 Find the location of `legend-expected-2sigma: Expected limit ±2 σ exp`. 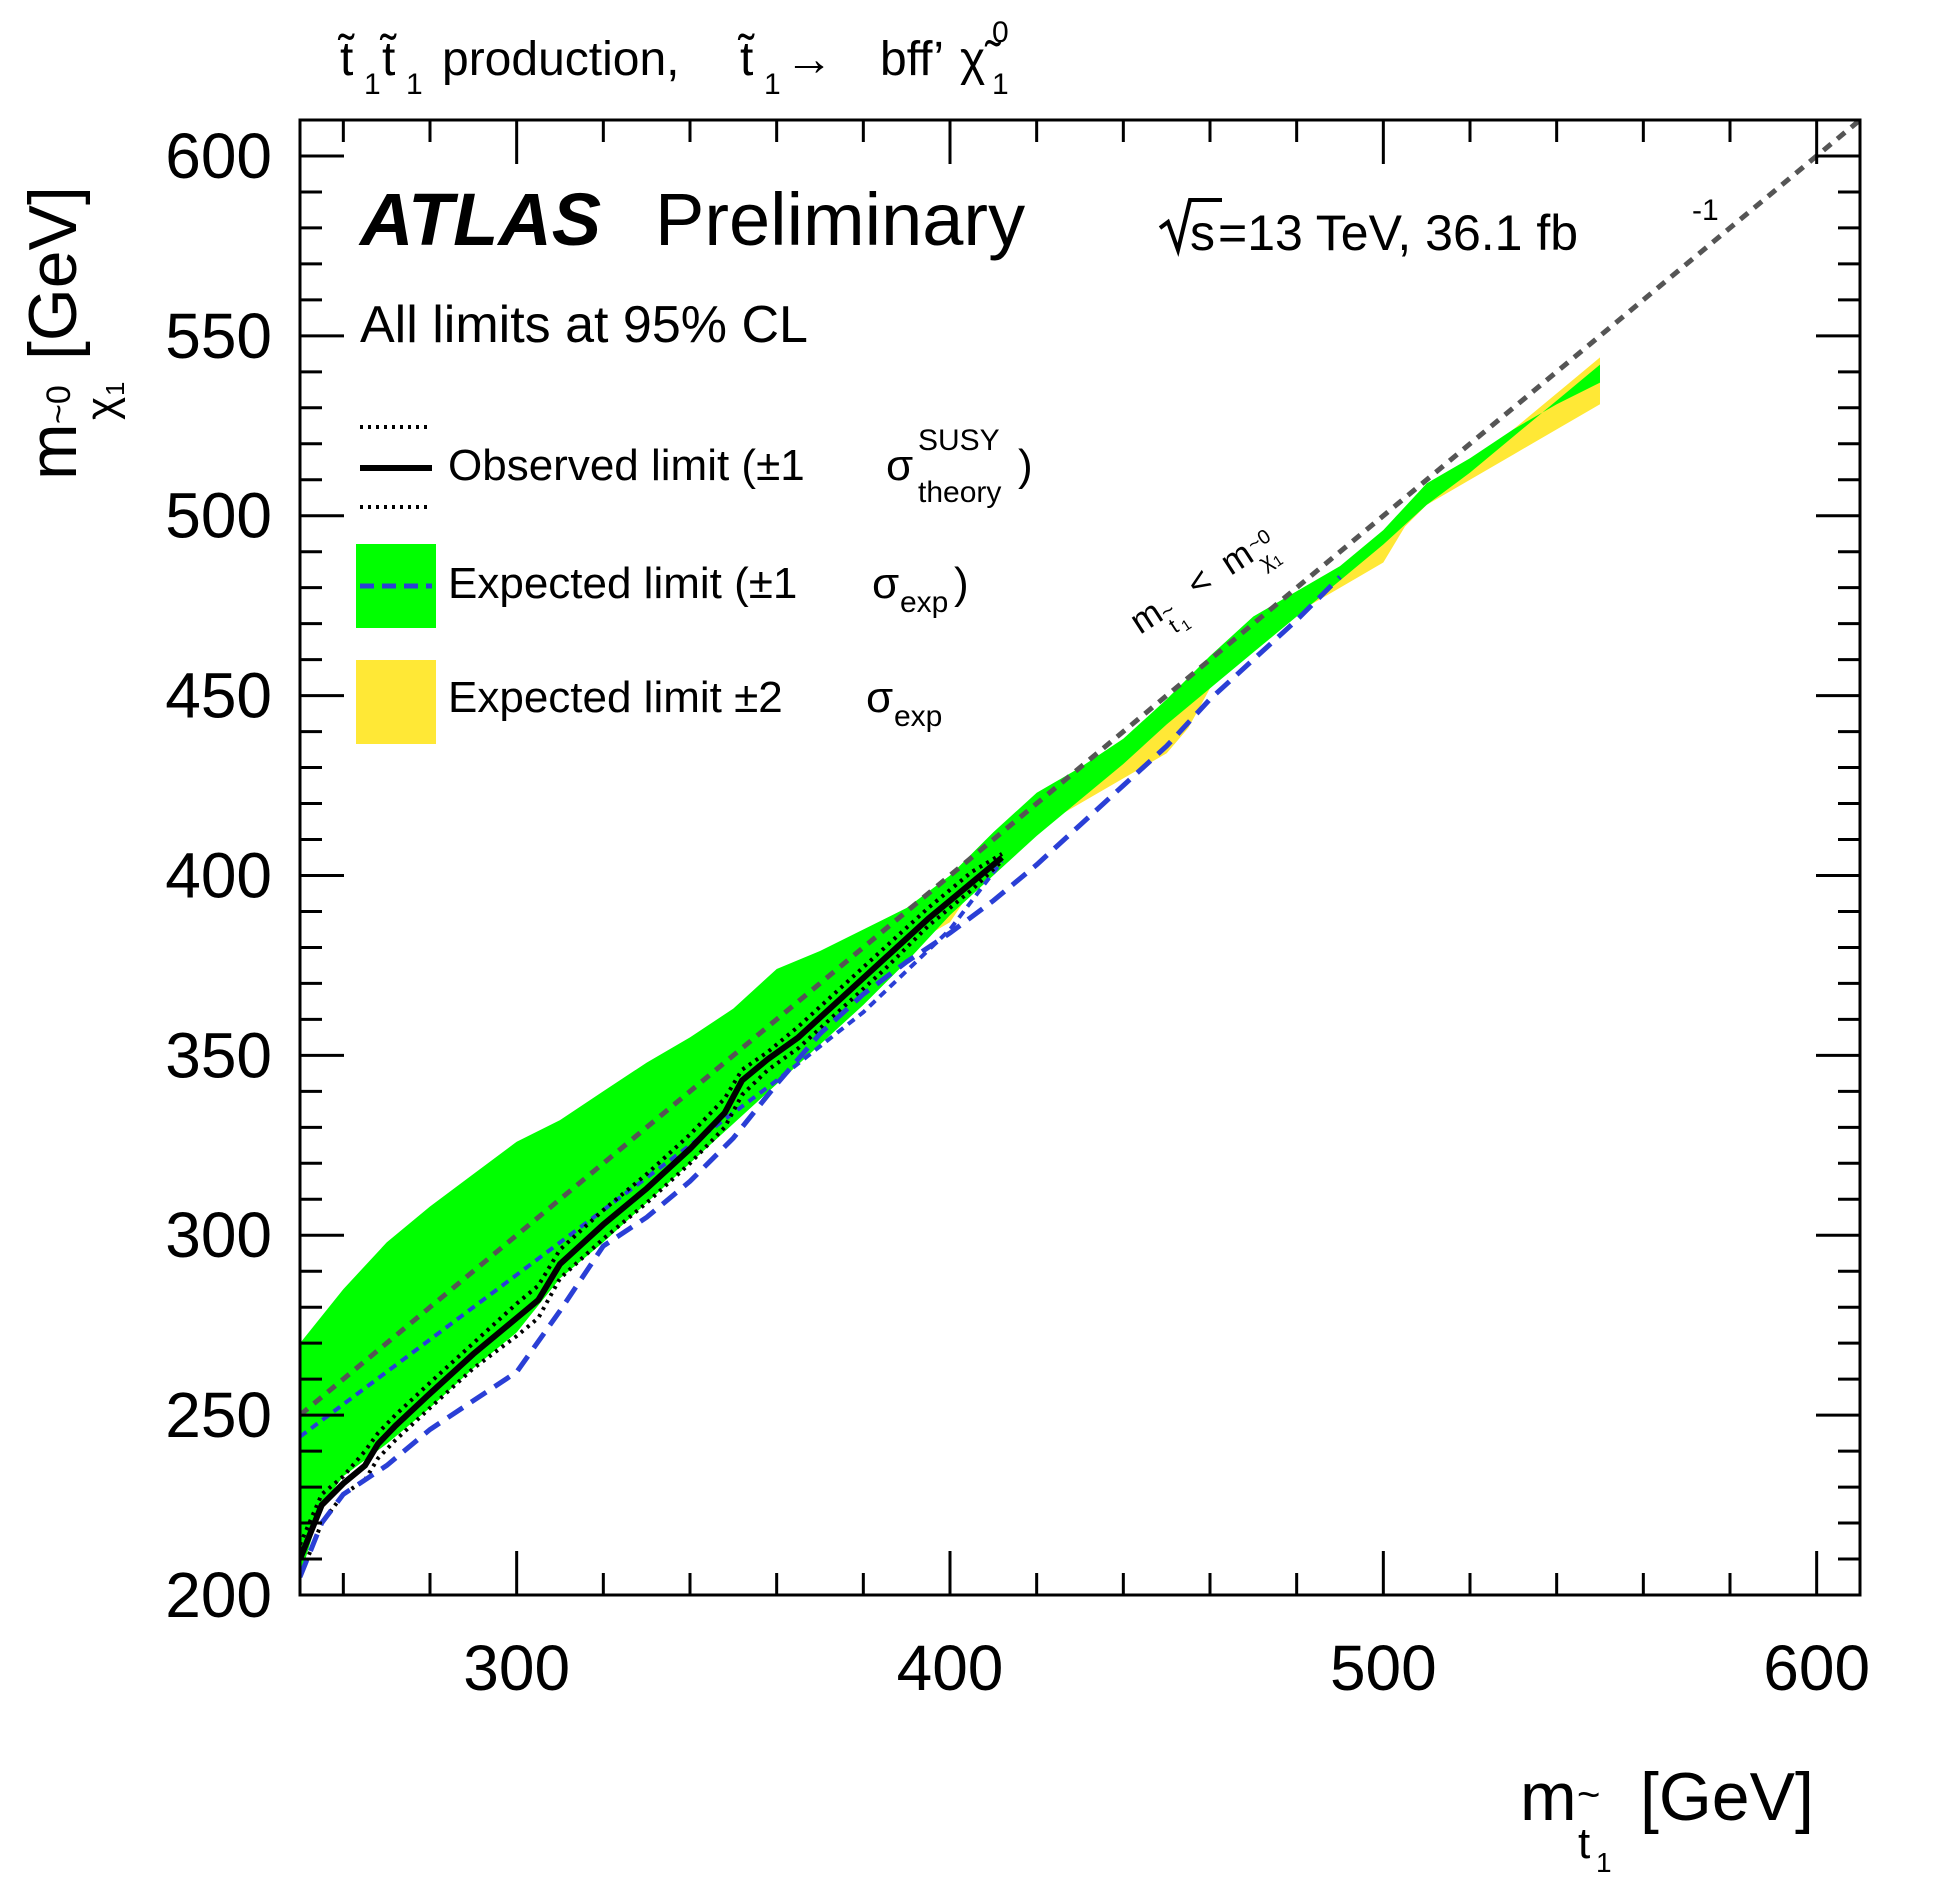

legend-expected-2sigma: Expected limit ±2 σ exp is located at coordinates (649, 702).